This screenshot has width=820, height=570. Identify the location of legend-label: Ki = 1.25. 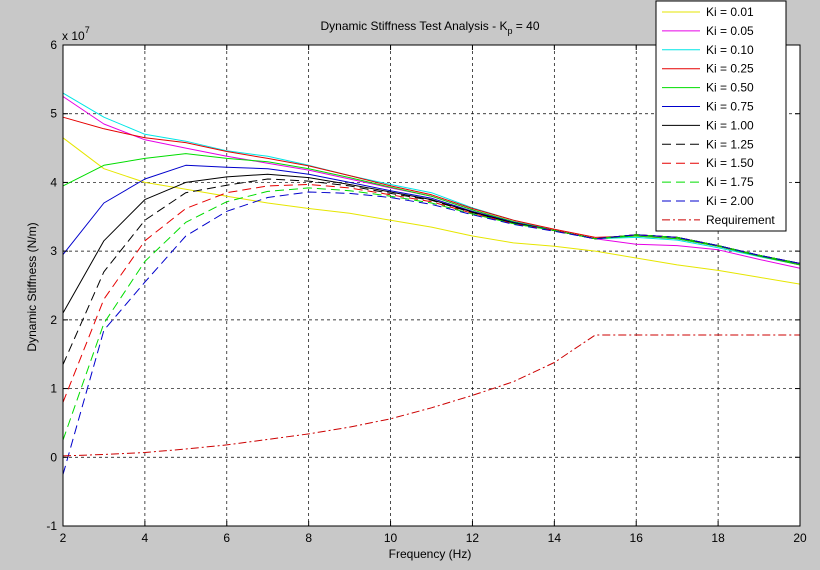
(730, 144).